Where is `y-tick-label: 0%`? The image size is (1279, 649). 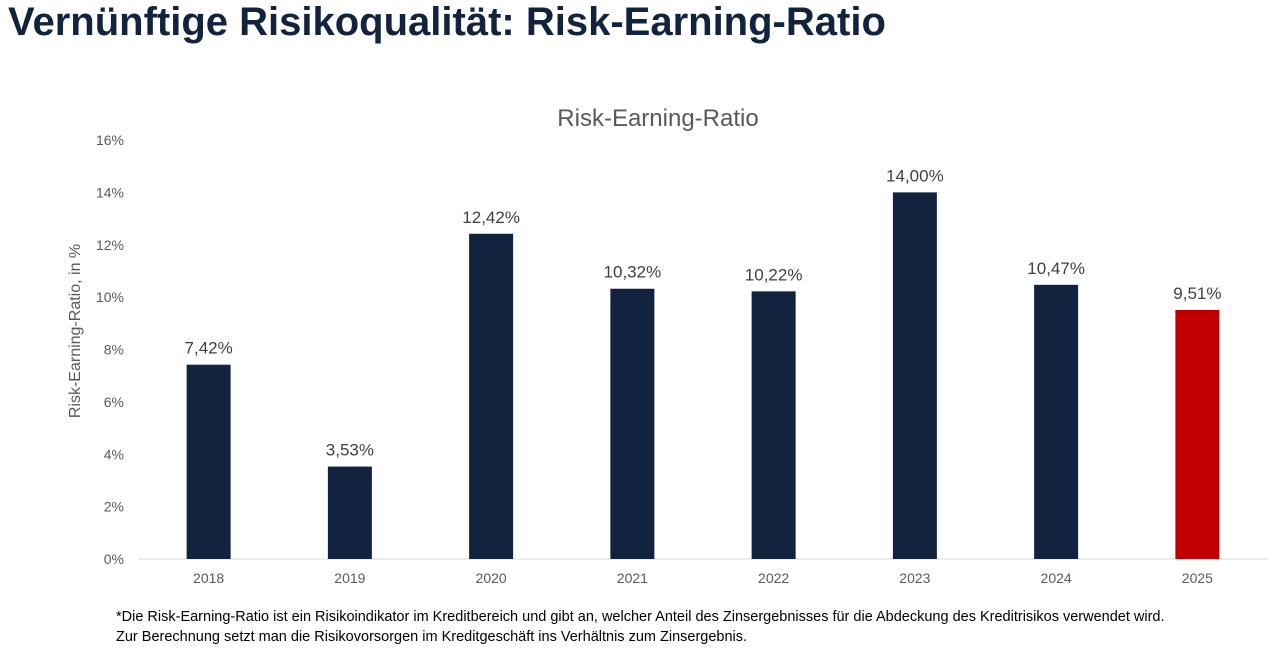
y-tick-label: 0% is located at coordinates (114, 559).